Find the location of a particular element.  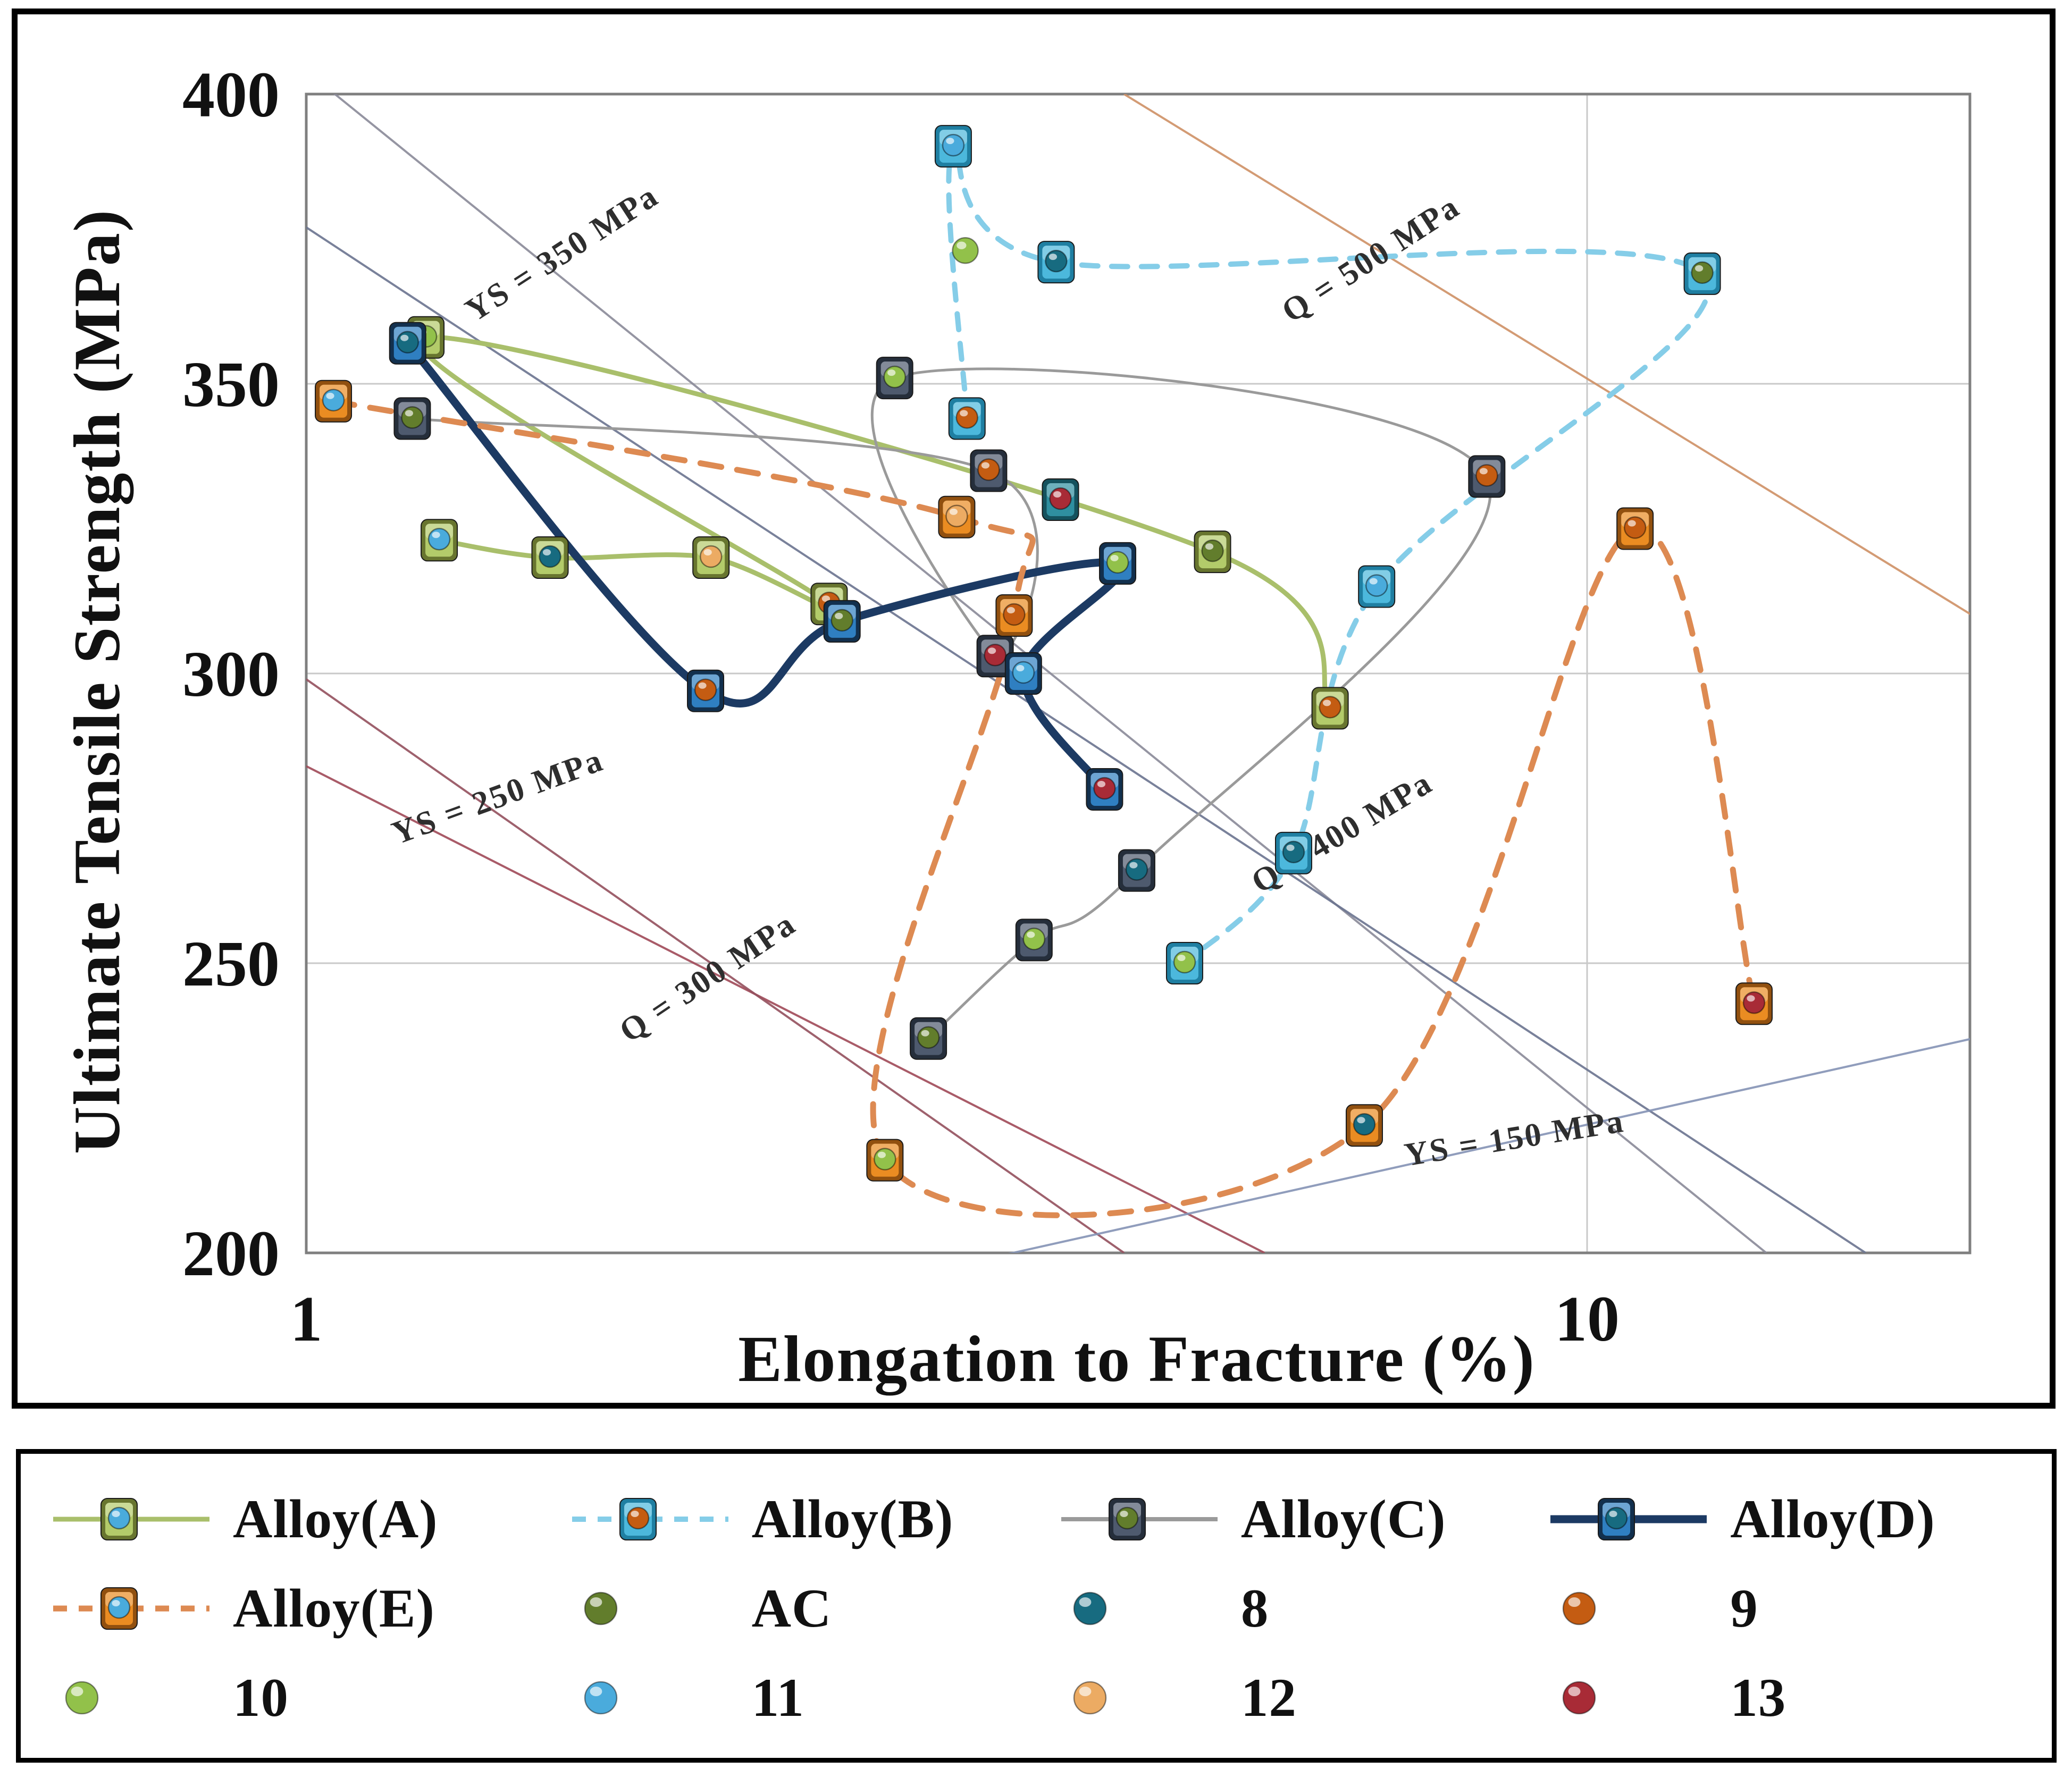

y-tick-200: 200 is located at coordinates (231, 1254).